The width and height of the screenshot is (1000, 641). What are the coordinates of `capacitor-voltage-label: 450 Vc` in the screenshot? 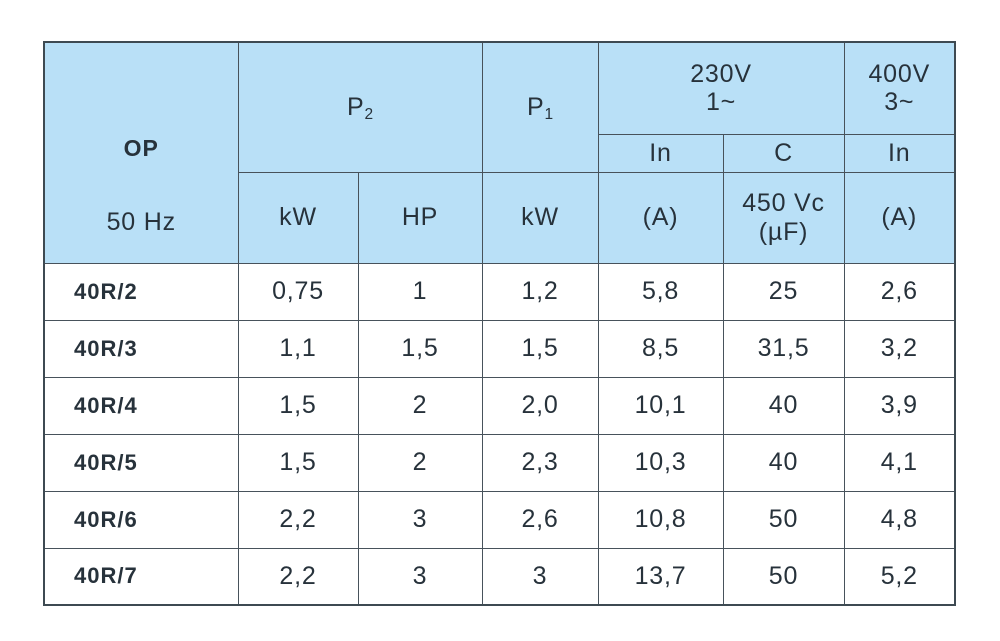 It's located at (783, 202).